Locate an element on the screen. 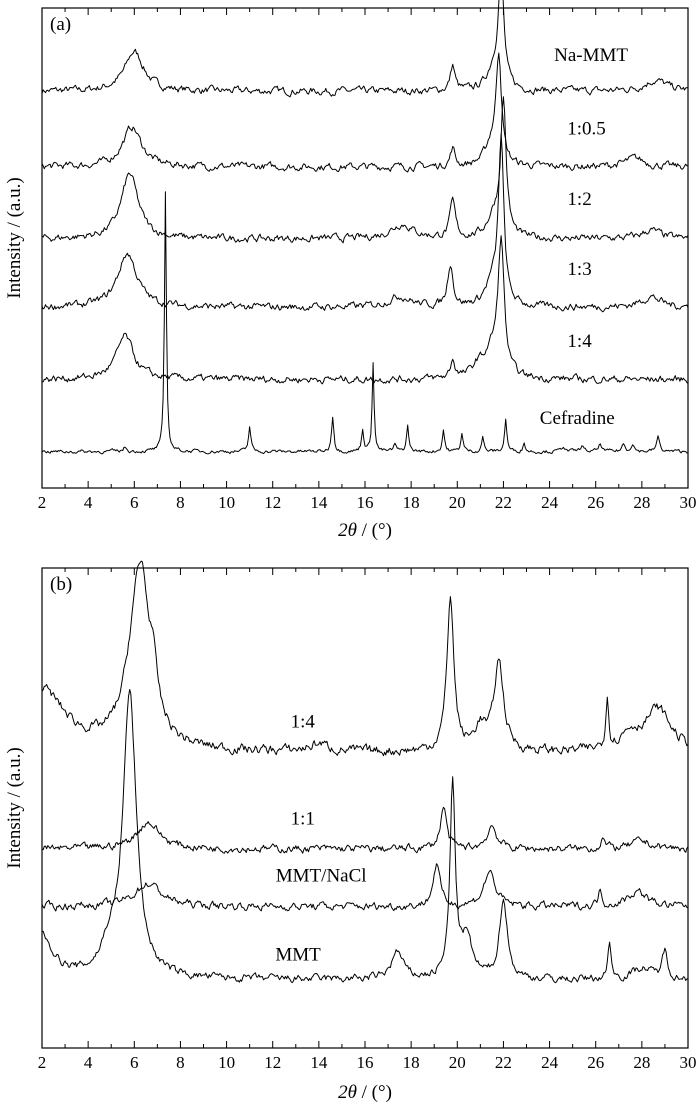 The image size is (700, 1111). series-label: 1:2 is located at coordinates (579, 199).